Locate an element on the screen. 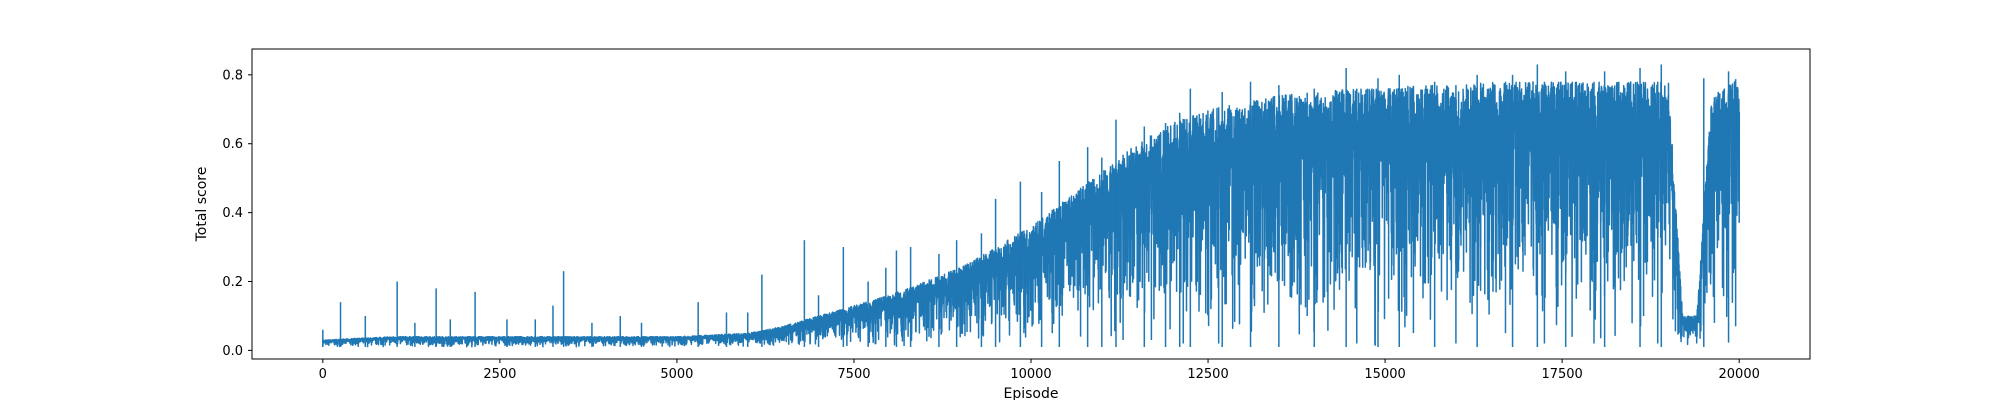 The image size is (2000, 400). y-tick-label: 0.8 is located at coordinates (232, 75).